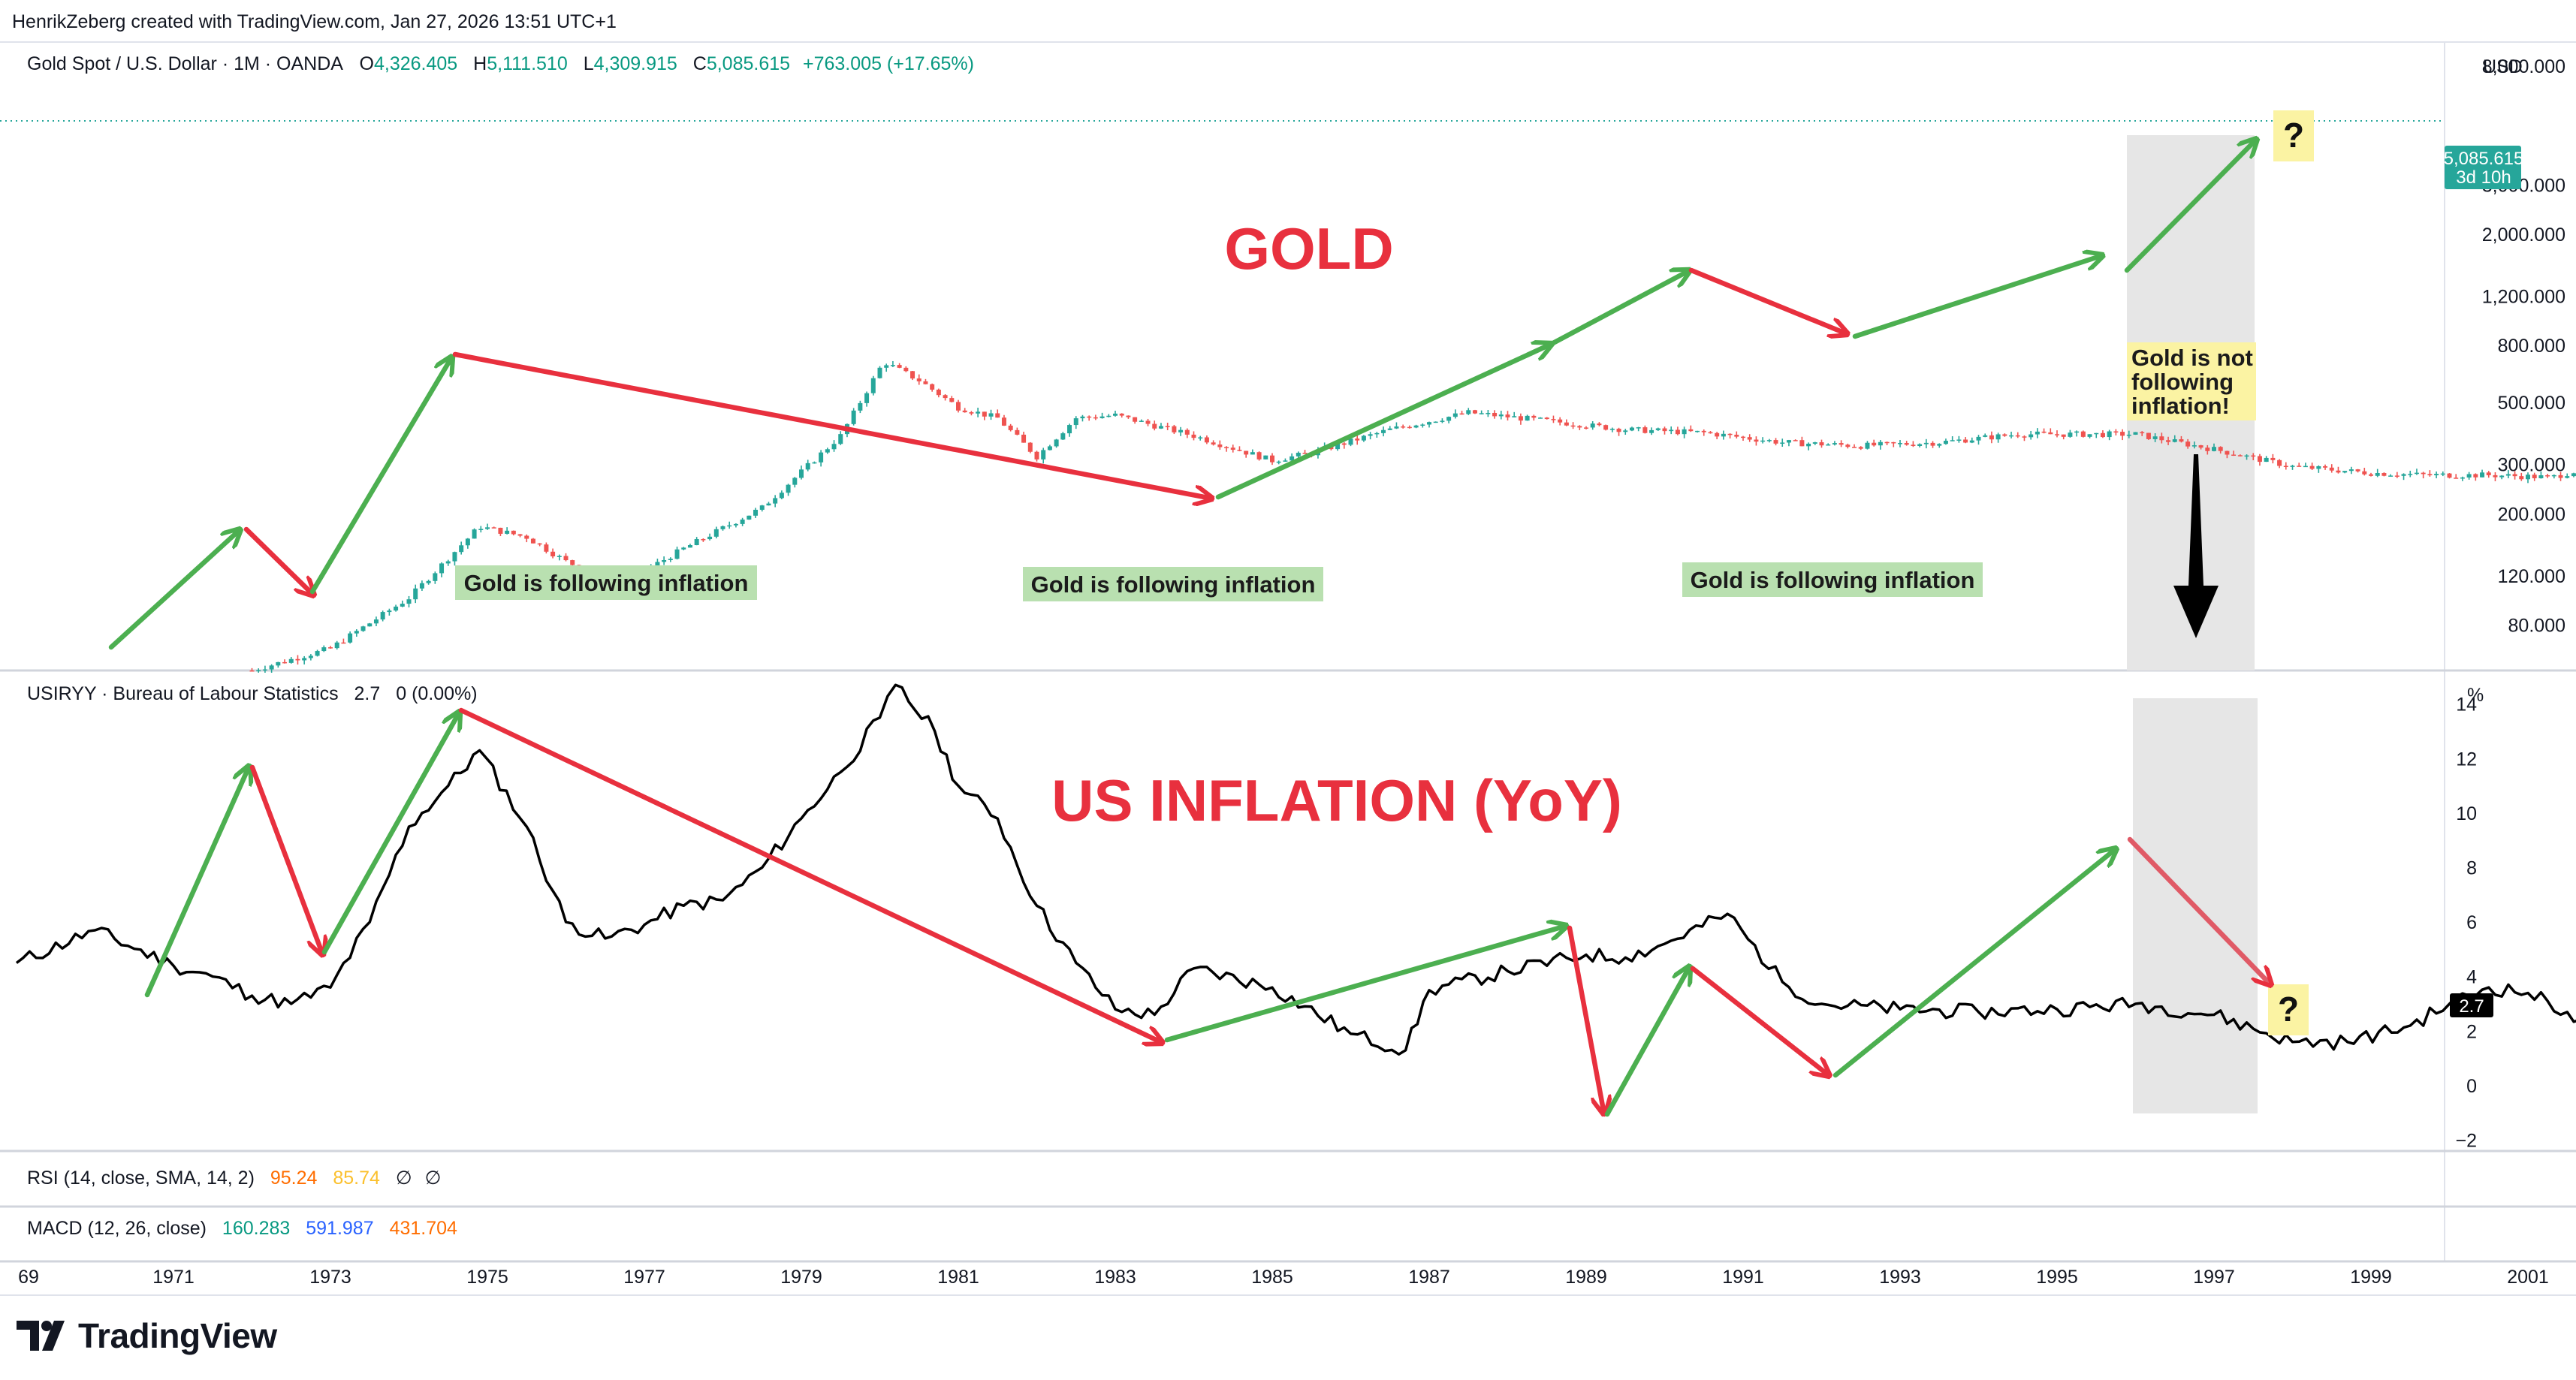  I want to click on inflation-question-box, so click(2288, 1009).